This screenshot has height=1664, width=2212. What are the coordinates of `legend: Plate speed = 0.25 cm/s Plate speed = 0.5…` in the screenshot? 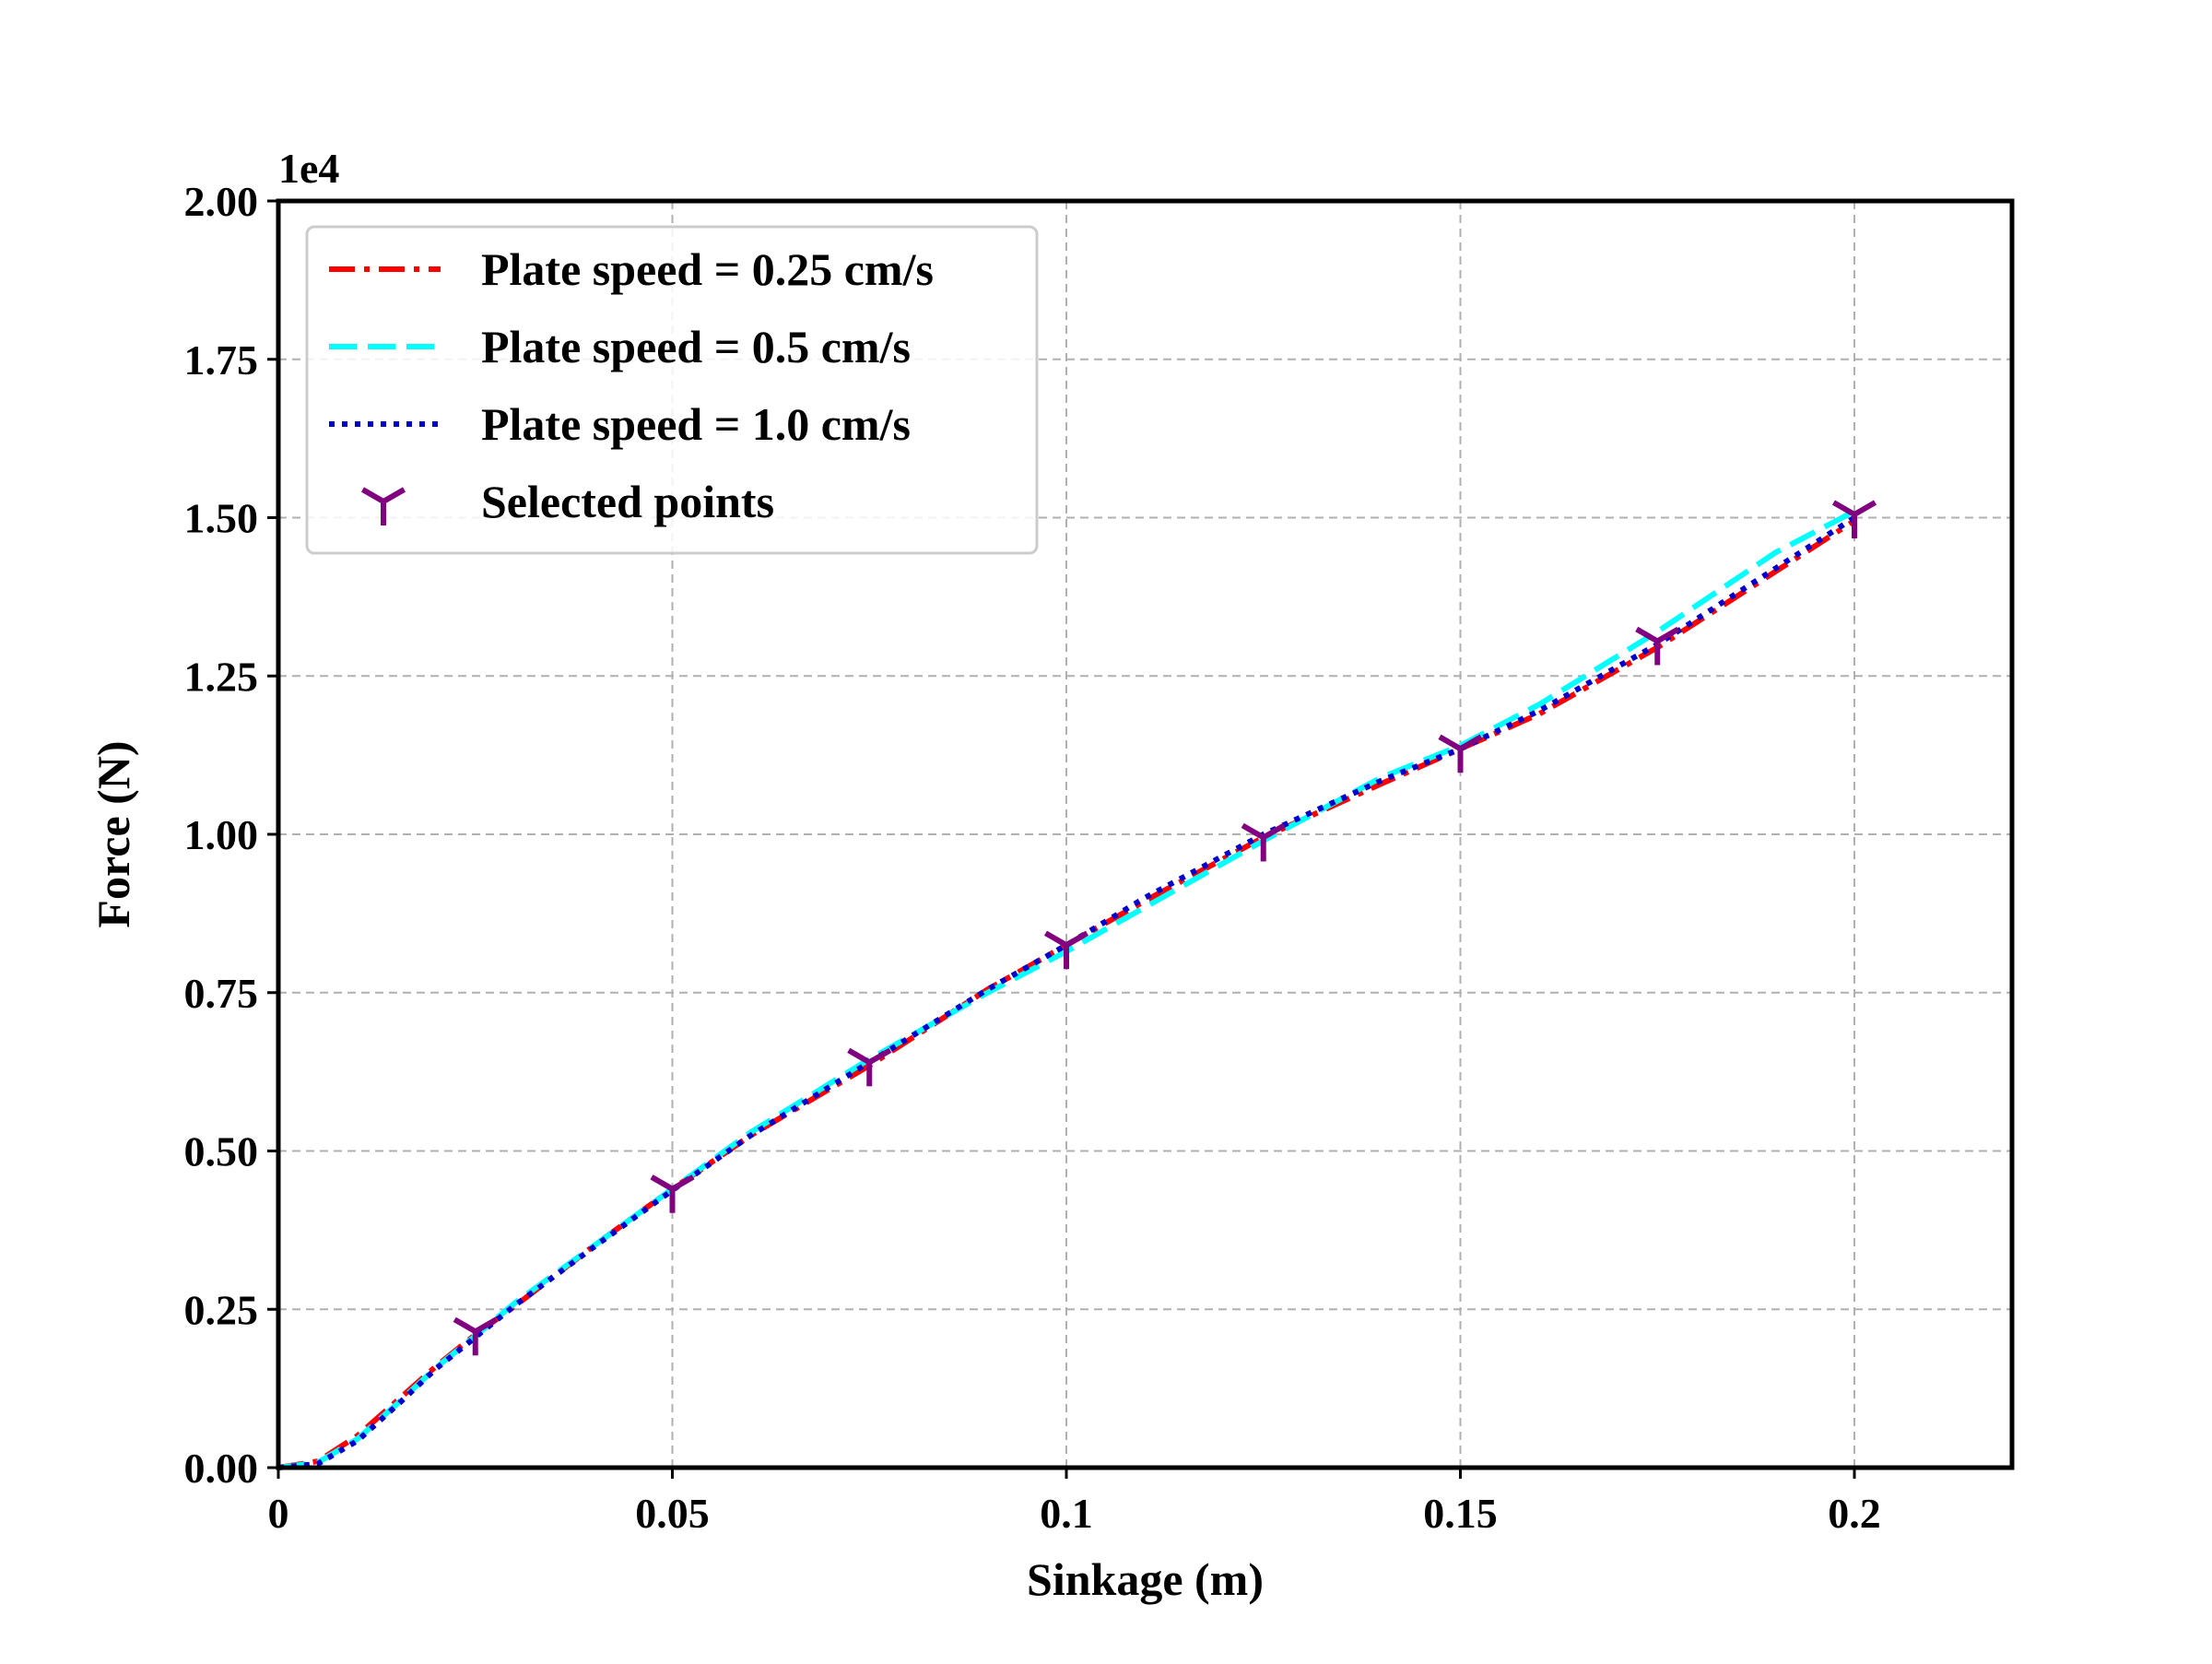 It's located at (672, 390).